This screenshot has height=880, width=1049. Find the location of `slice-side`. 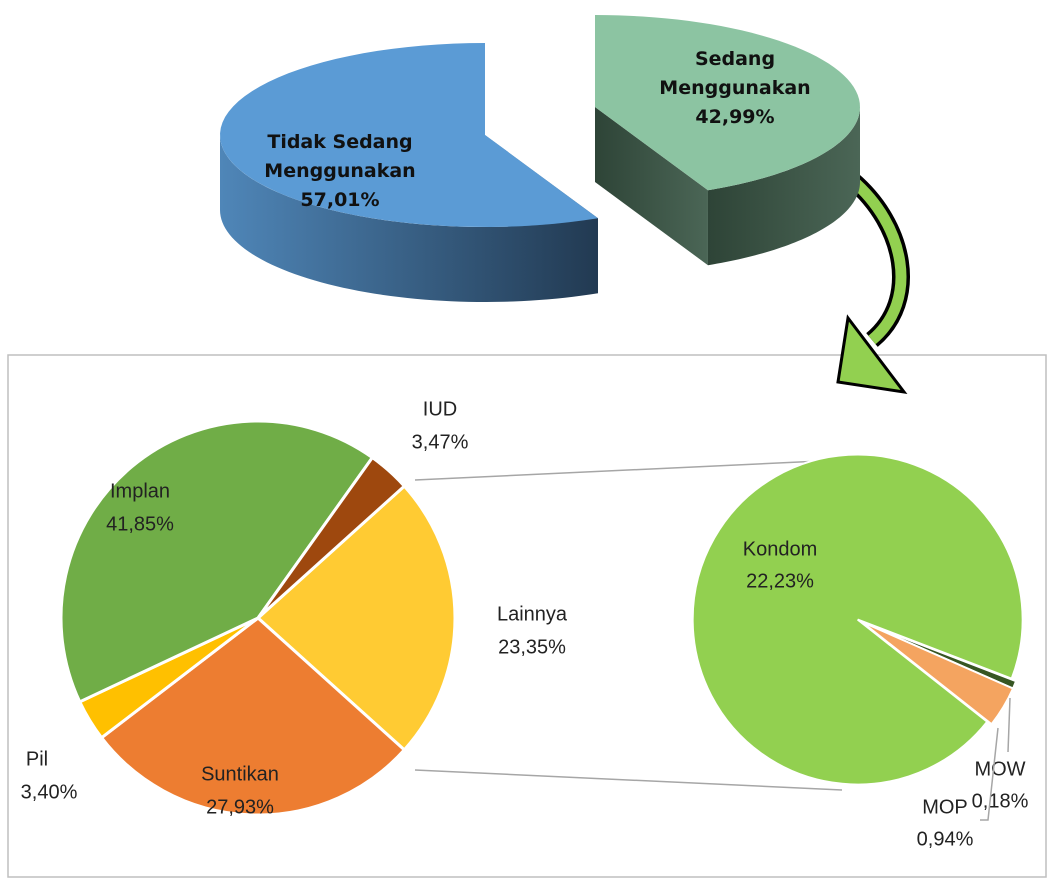

slice-side is located at coordinates (651, 186).